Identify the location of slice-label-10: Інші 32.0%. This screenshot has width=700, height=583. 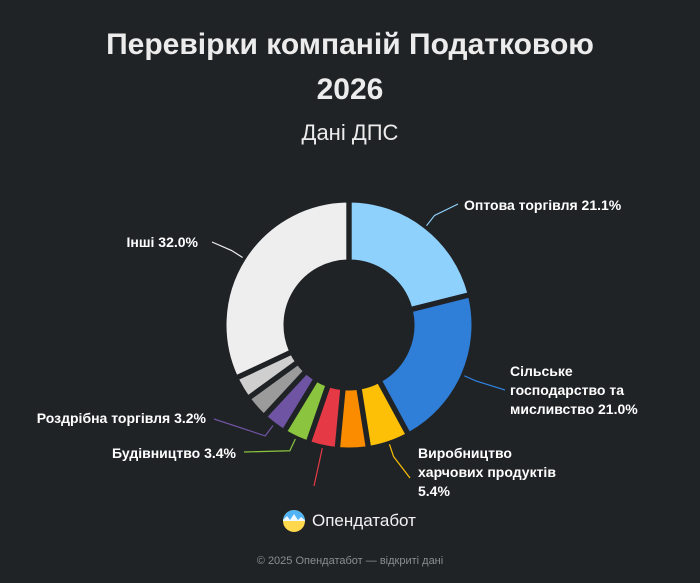
(163, 242).